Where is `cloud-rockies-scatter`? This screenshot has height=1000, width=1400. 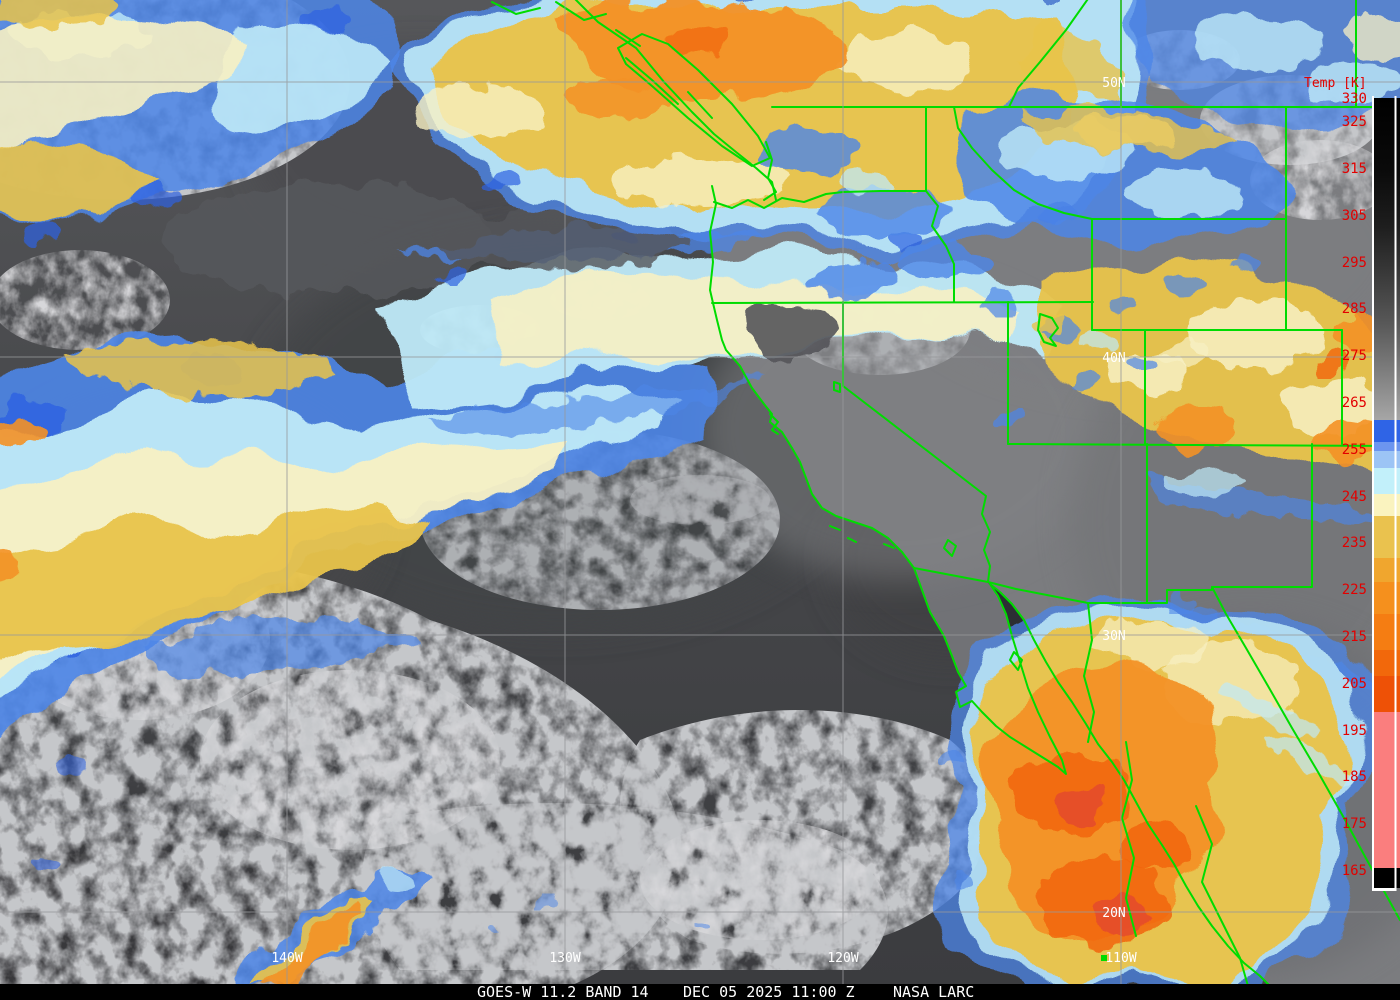 cloud-rockies-scatter is located at coordinates (1018, 266).